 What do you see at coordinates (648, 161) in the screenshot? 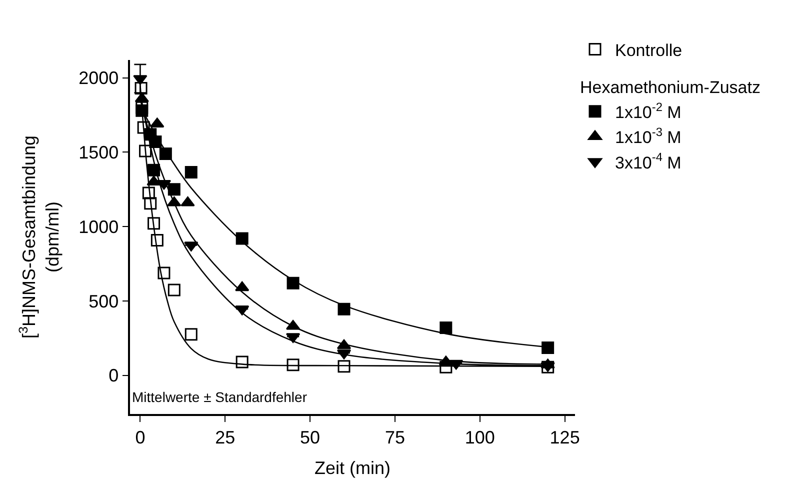
I see `legend-label: 3x10$^{-4}$ M` at bounding box center [648, 161].